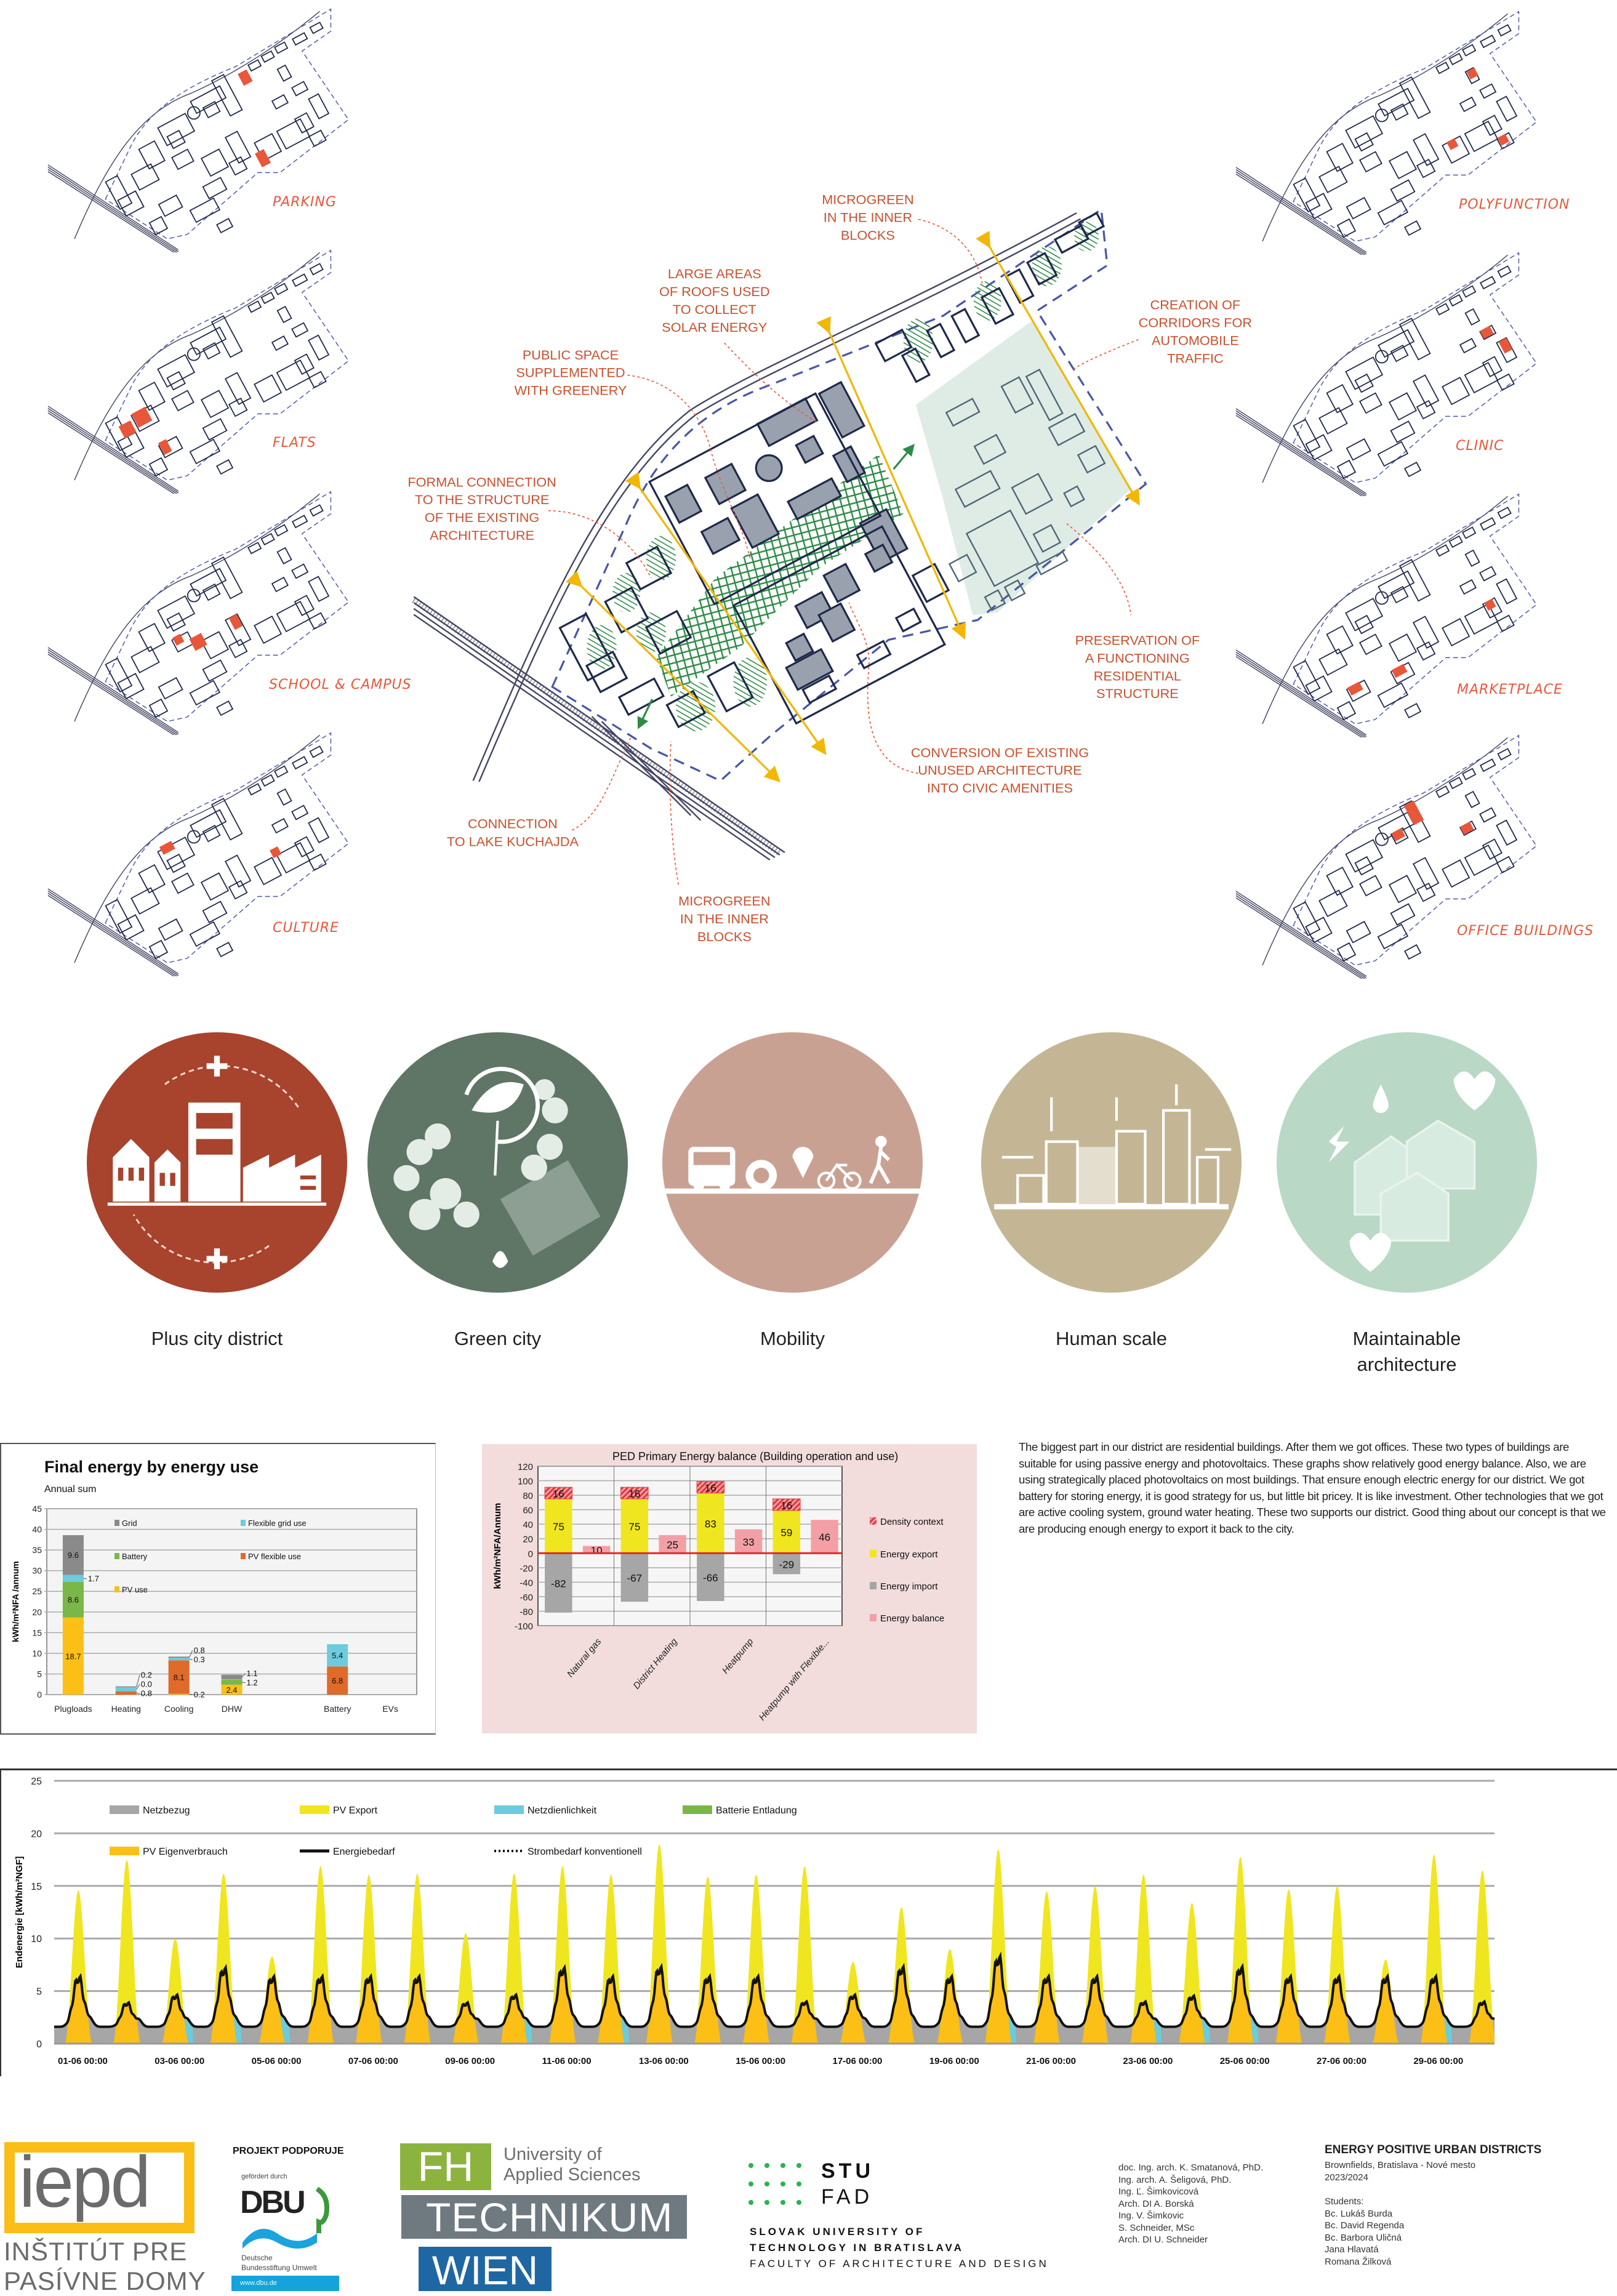  What do you see at coordinates (497, 1167) in the screenshot?
I see `green-city-icon` at bounding box center [497, 1167].